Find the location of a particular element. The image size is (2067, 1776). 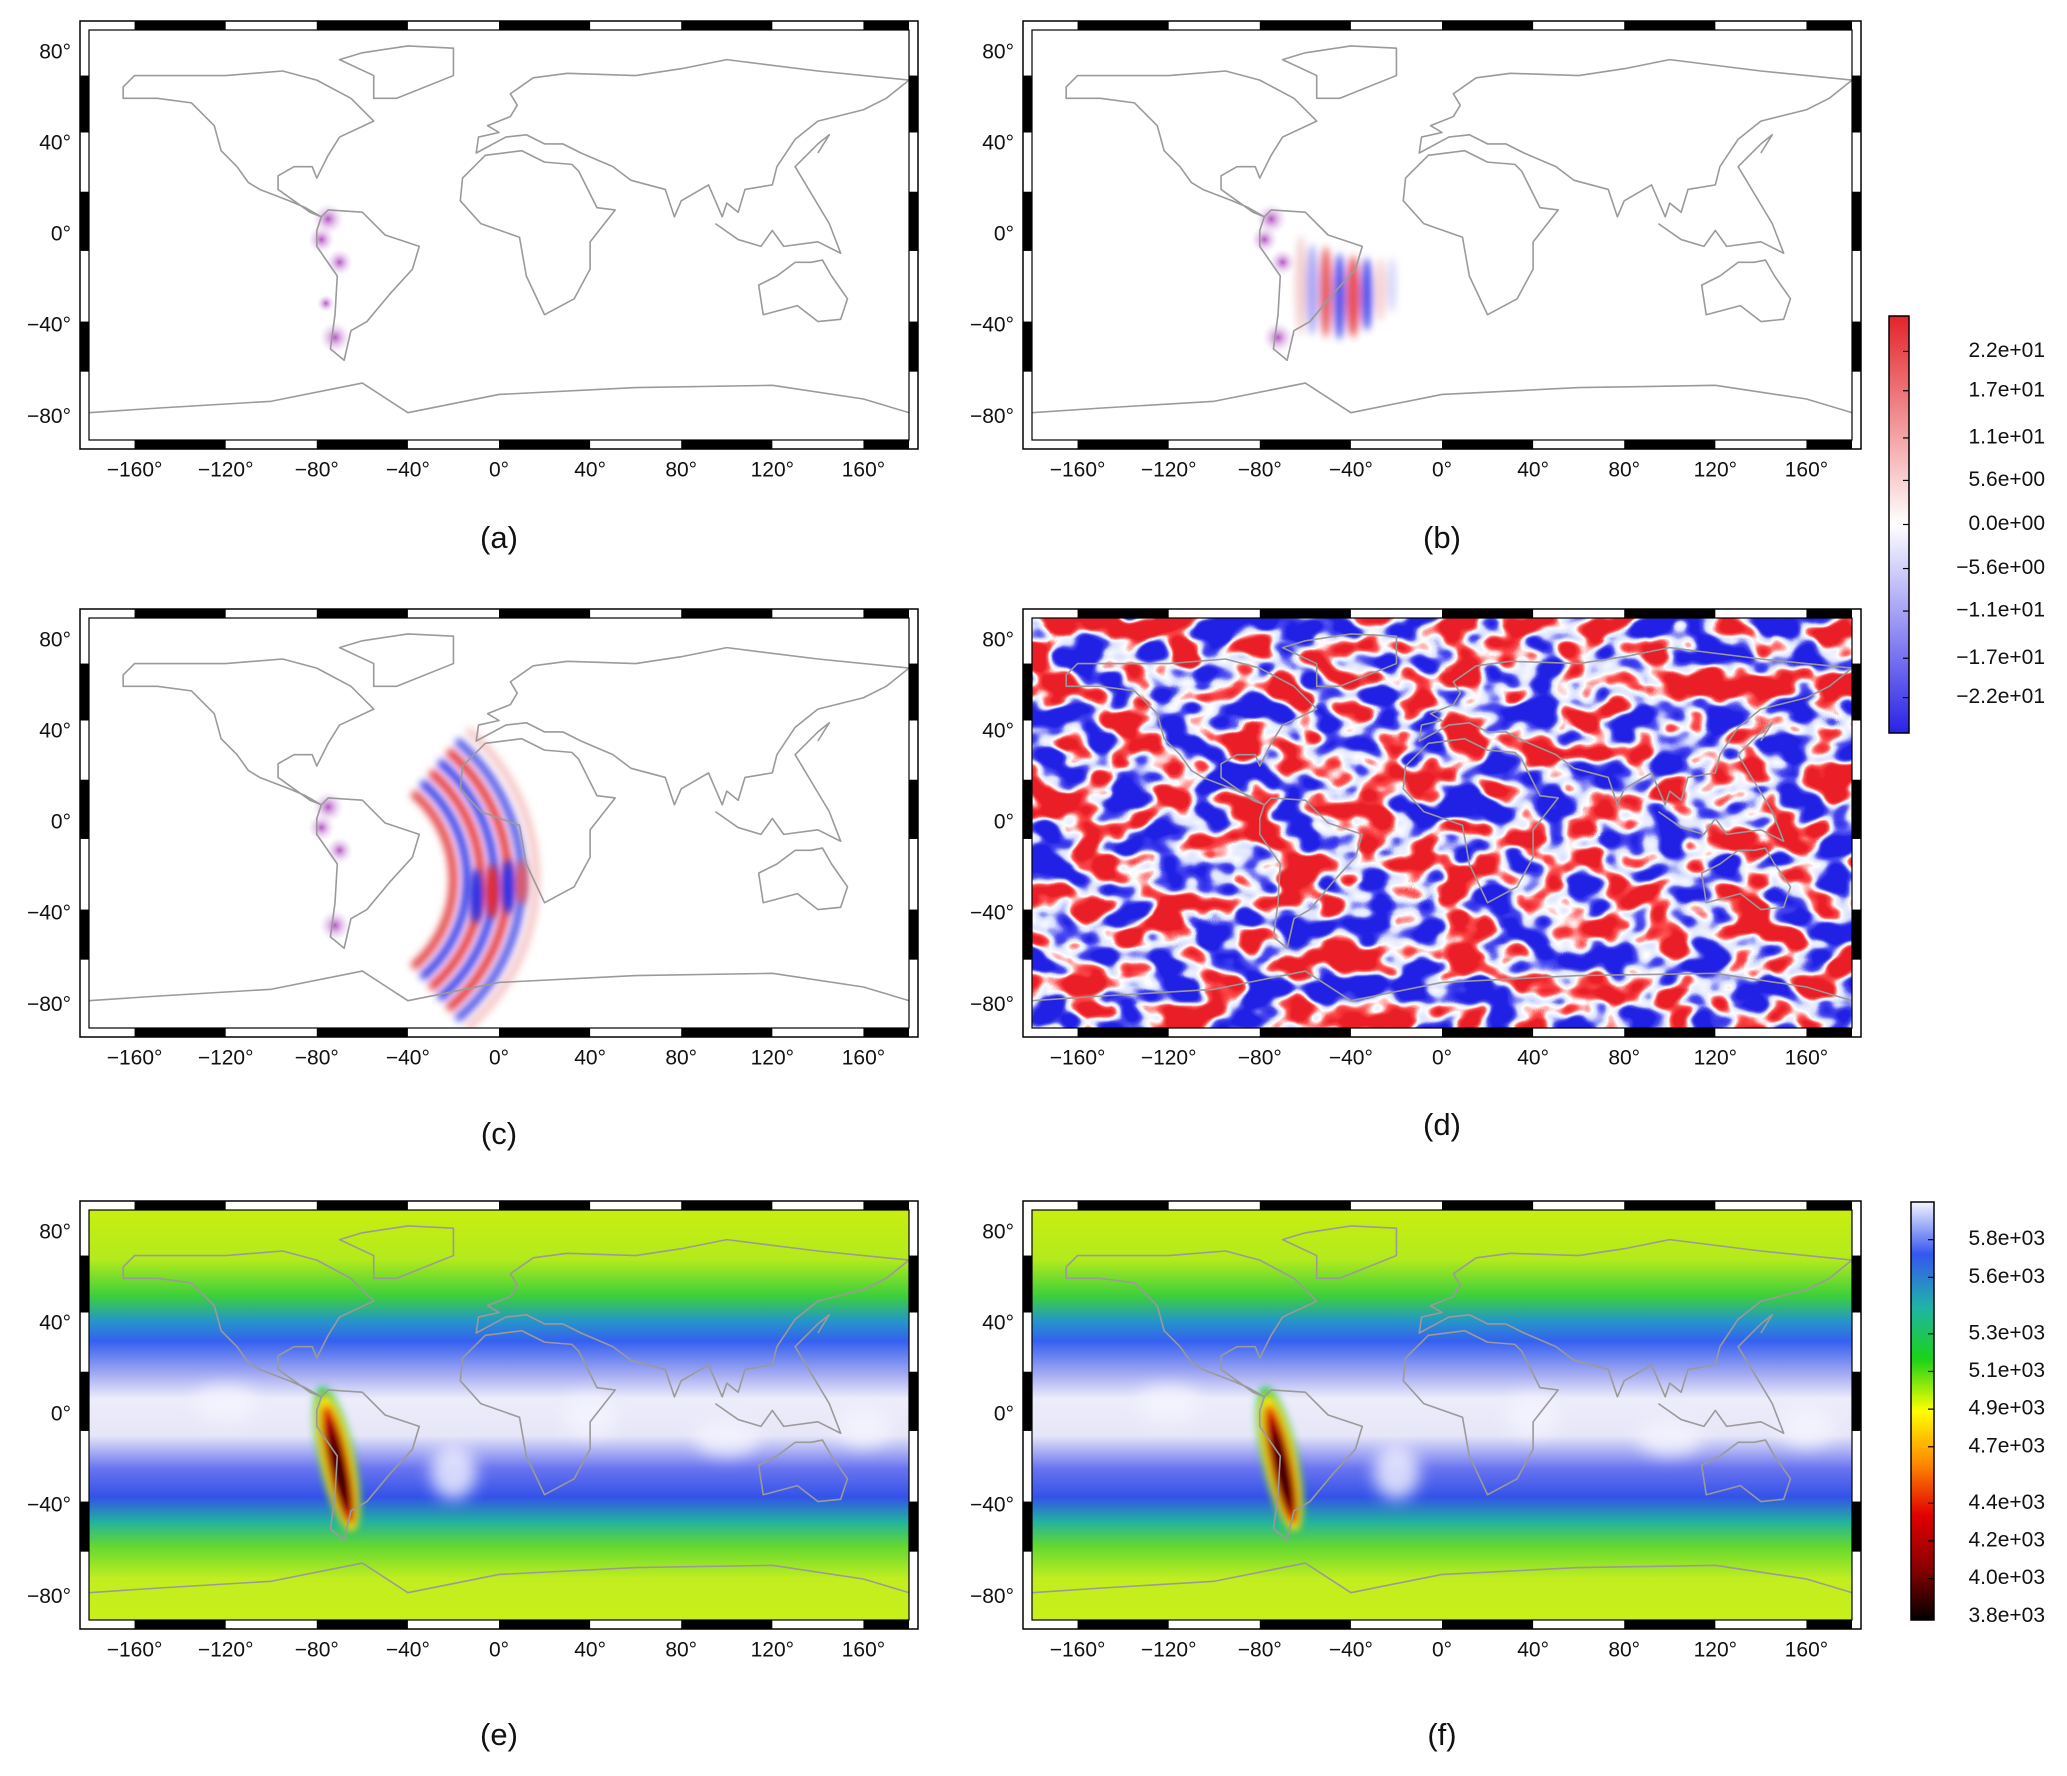

colorbar-tick-label: 4.9e+03 is located at coordinates (2007, 1408).